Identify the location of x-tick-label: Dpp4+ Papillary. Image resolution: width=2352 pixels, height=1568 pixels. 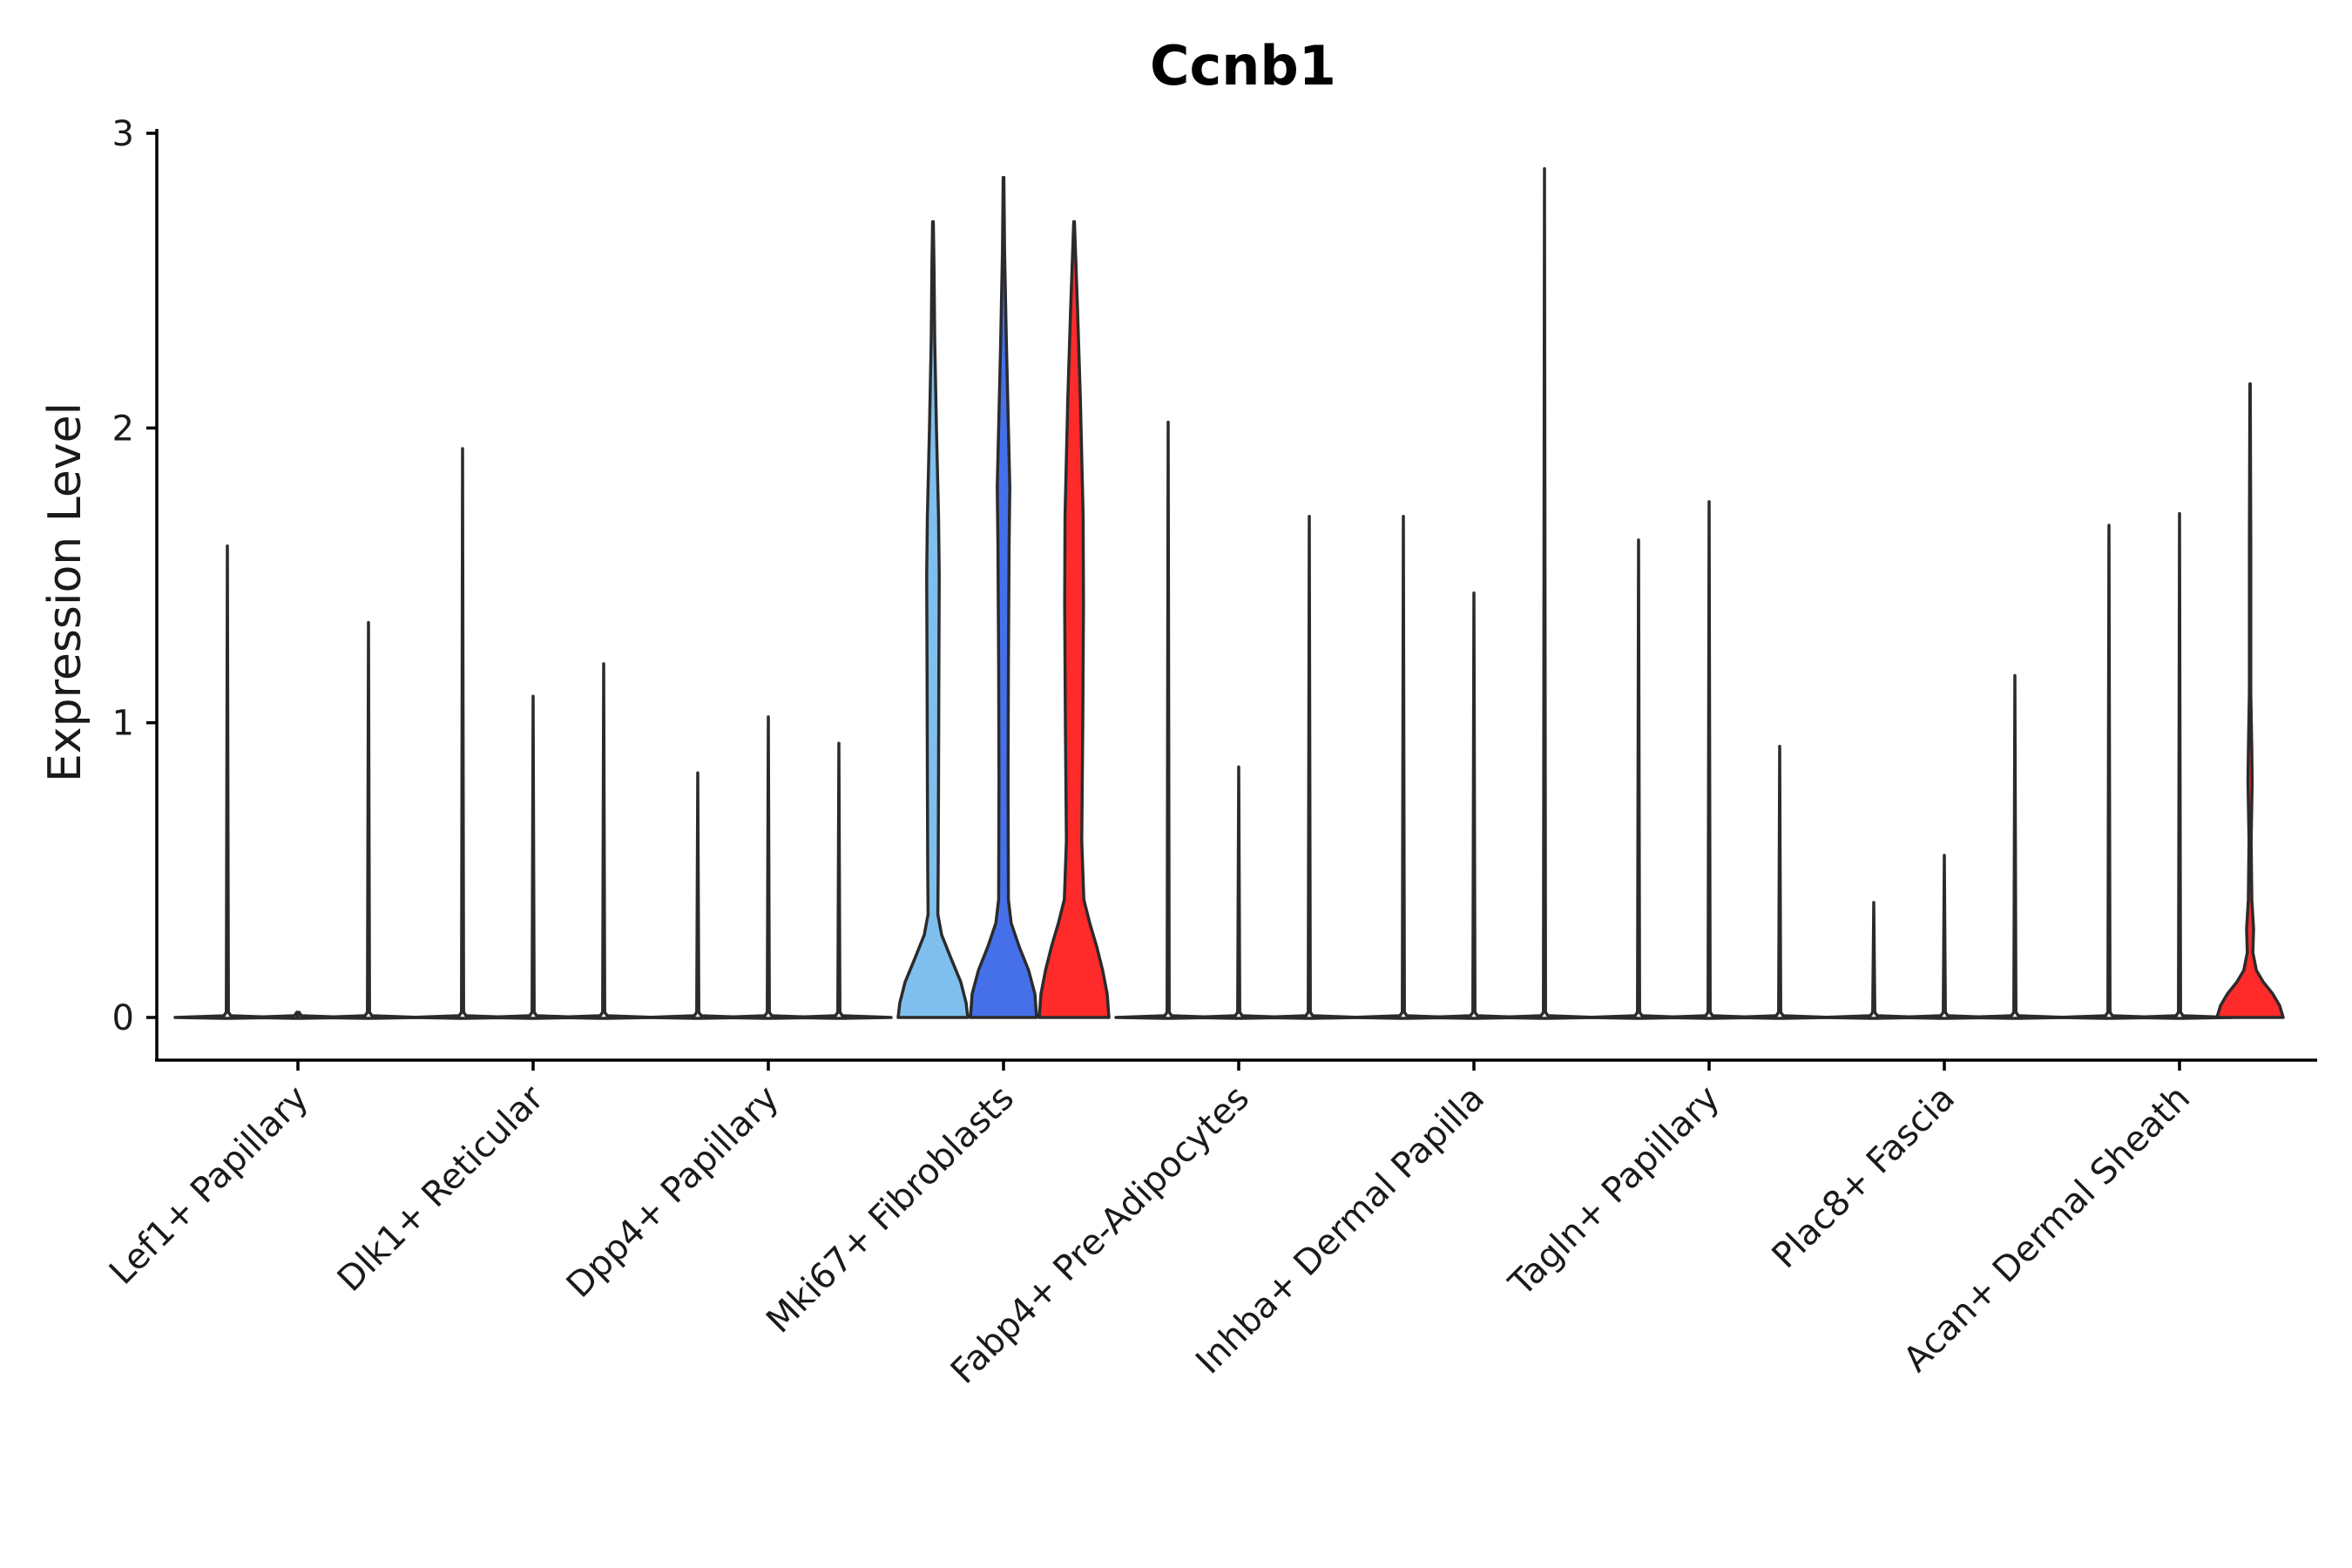
(673, 1192).